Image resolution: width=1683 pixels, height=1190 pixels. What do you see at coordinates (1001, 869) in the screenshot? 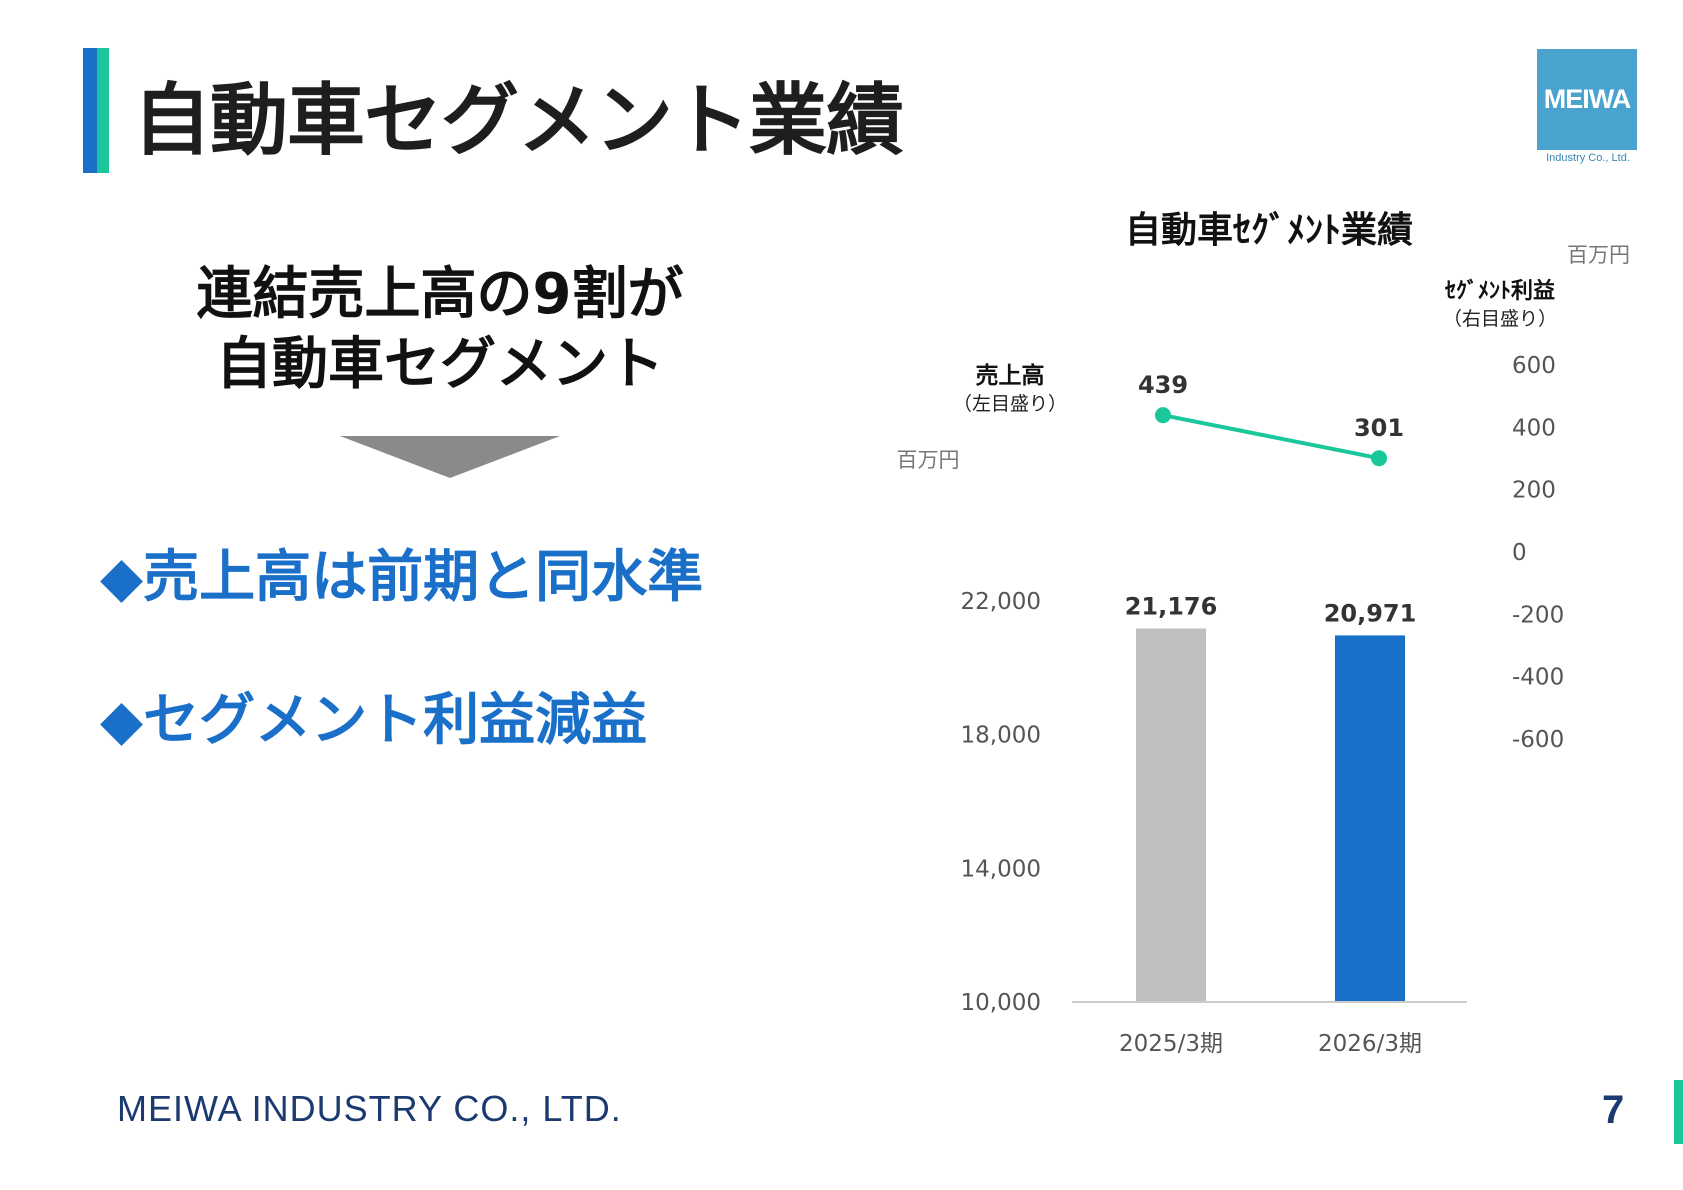
I see `left-tick-label: 14,000` at bounding box center [1001, 869].